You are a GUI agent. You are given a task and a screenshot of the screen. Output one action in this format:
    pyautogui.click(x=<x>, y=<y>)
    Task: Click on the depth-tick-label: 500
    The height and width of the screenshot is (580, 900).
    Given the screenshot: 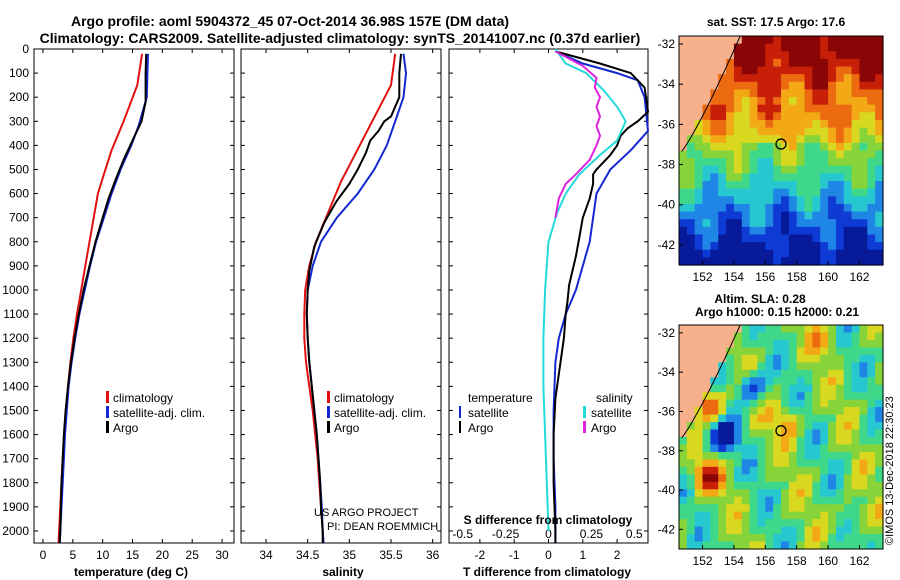 What is the action you would take?
    pyautogui.click(x=19, y=169)
    